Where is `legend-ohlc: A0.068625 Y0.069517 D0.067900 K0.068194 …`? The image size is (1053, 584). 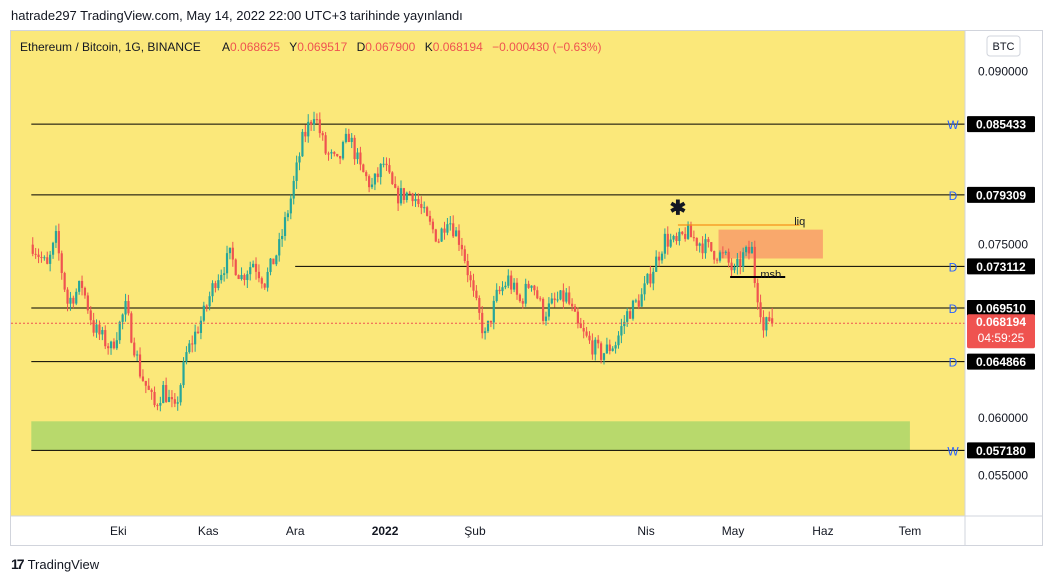
legend-ohlc: A0.068625 Y0.069517 D0.067900 K0.068194 … is located at coordinates (412, 47).